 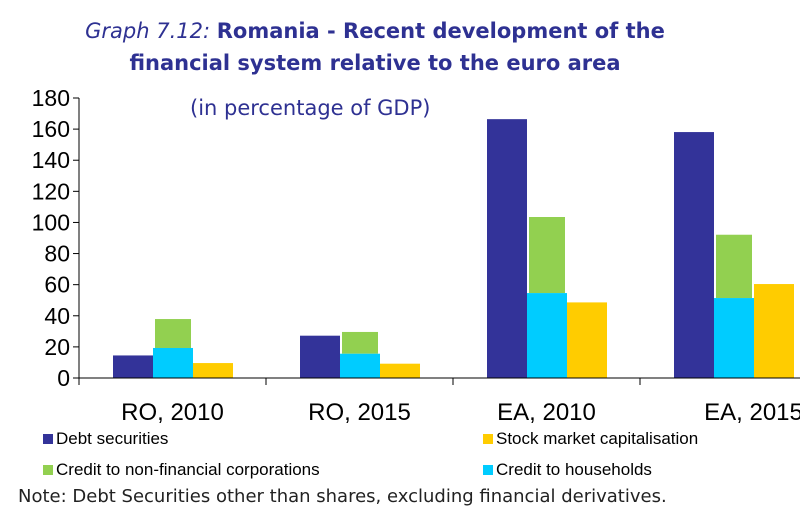 What do you see at coordinates (546, 412) in the screenshot?
I see `x-tick-label: EA, 2010` at bounding box center [546, 412].